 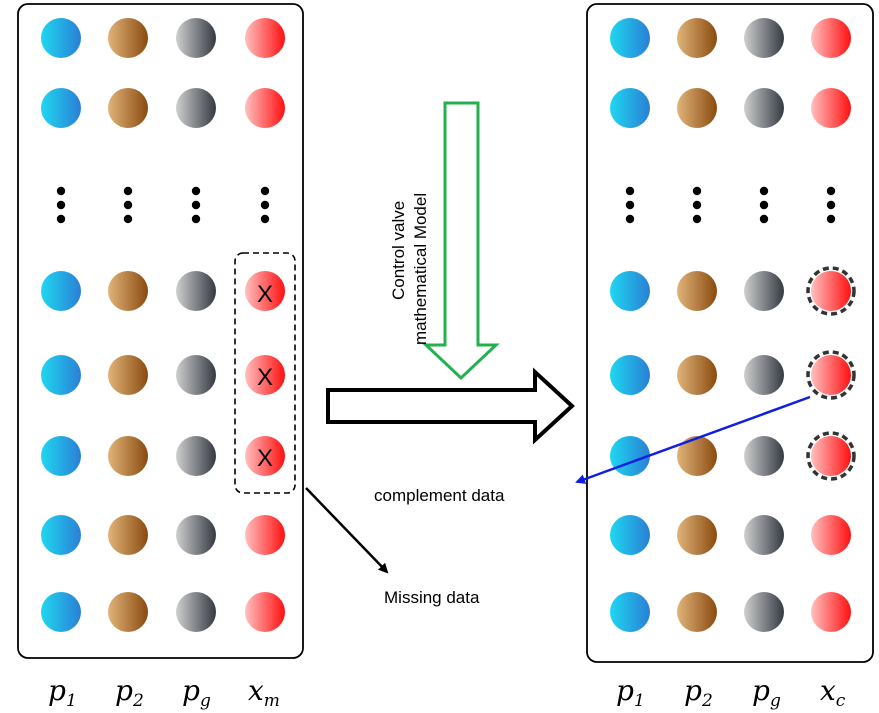 What do you see at coordinates (766, 692) in the screenshot?
I see `right-axis-label-pg: pg` at bounding box center [766, 692].